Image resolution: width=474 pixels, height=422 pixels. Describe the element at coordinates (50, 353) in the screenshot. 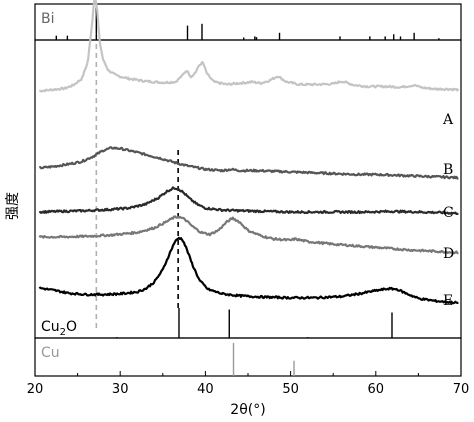

I see `ref-label-cu: Cu` at that location.